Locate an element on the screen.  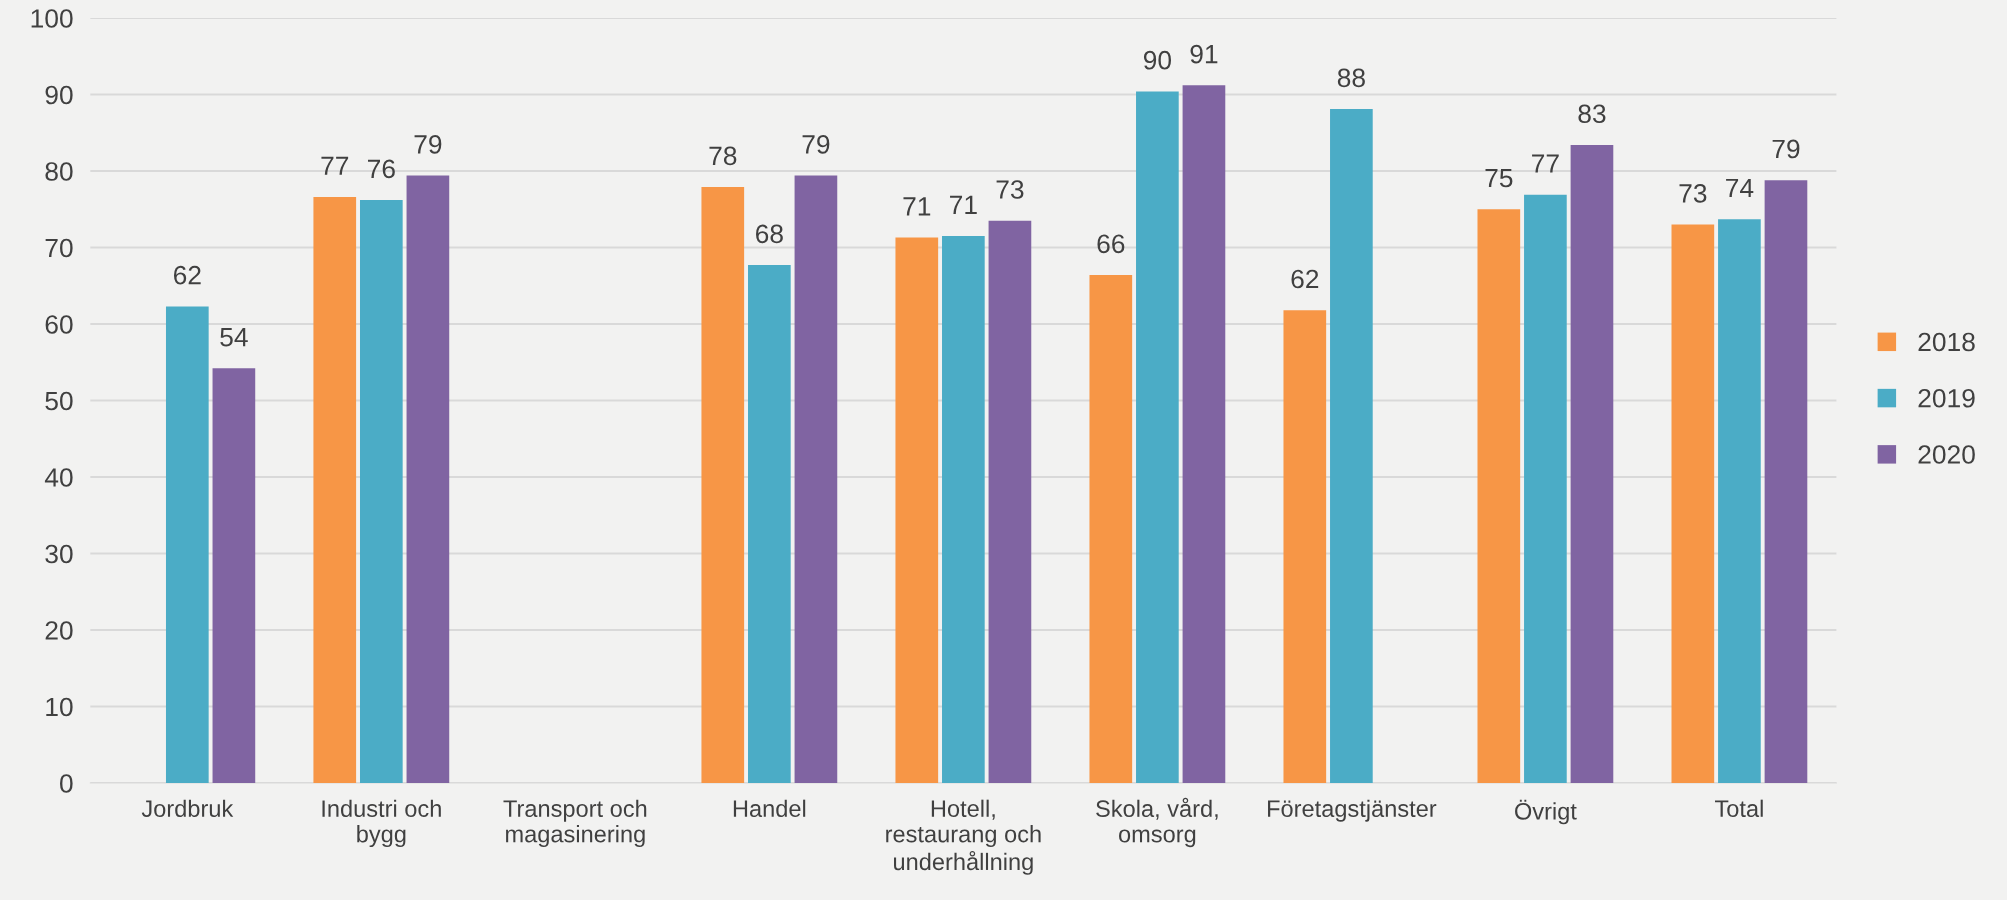
x-tick-label: Övrigt is located at coordinates (1546, 812).